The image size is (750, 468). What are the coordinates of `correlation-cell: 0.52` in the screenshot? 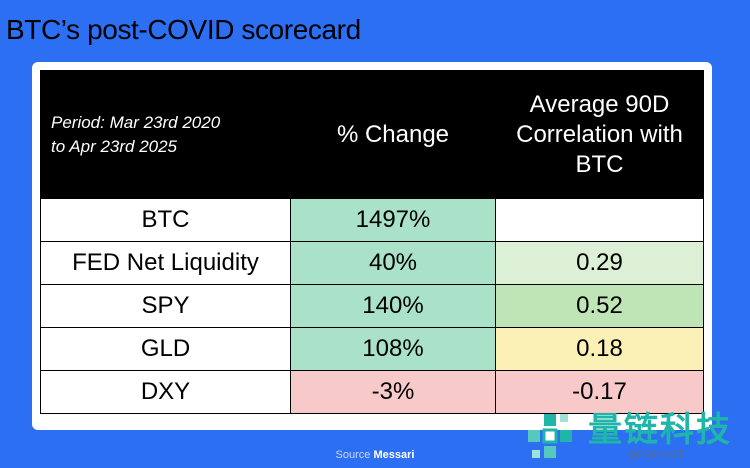 It's located at (599, 306).